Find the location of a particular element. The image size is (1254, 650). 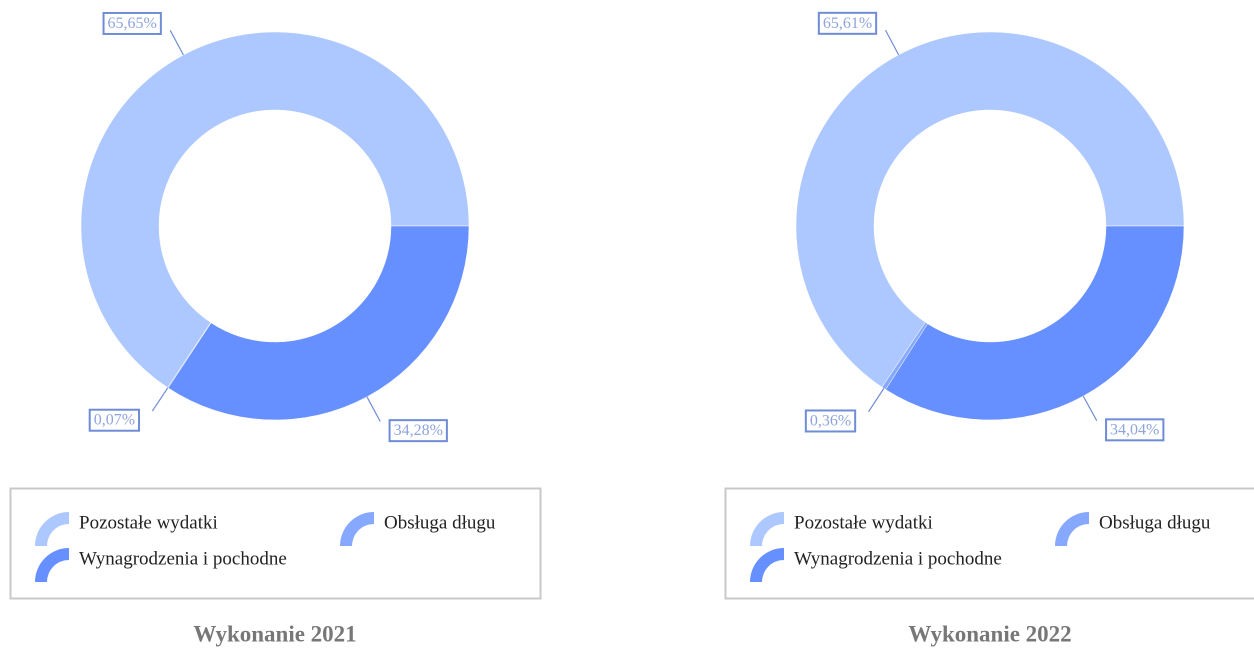

data-label: 65,65% is located at coordinates (132, 23).